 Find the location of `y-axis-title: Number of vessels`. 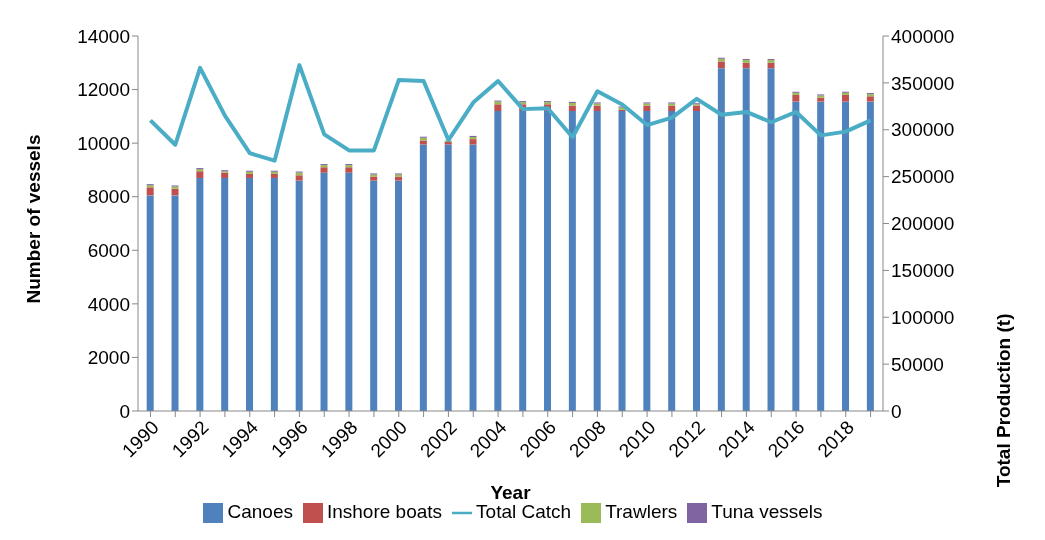

y-axis-title: Number of vessels is located at coordinates (33, 219).